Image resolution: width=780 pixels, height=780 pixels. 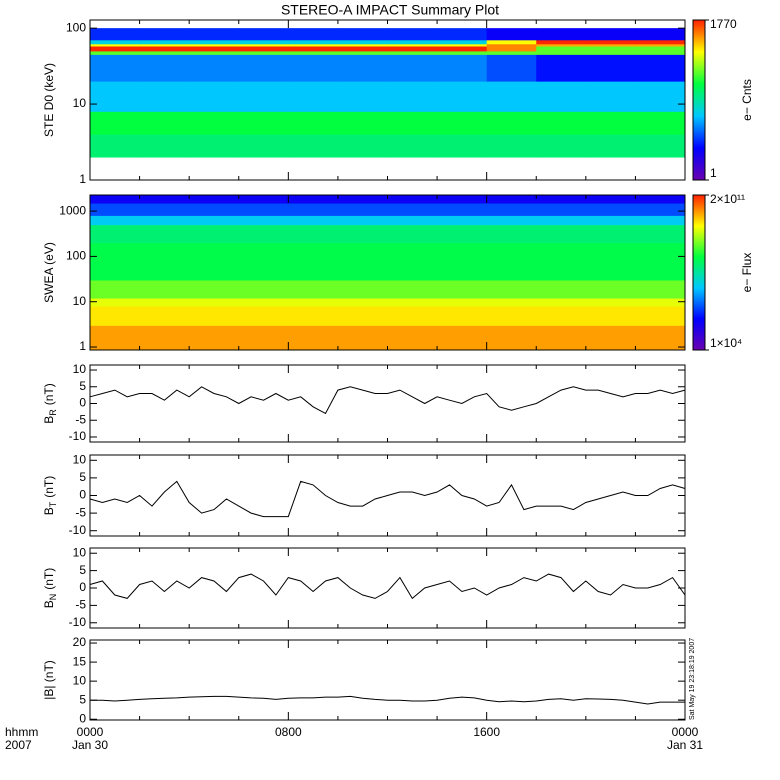 What do you see at coordinates (727, 199) in the screenshot?
I see `colorbar-label: 2×10¹¹` at bounding box center [727, 199].